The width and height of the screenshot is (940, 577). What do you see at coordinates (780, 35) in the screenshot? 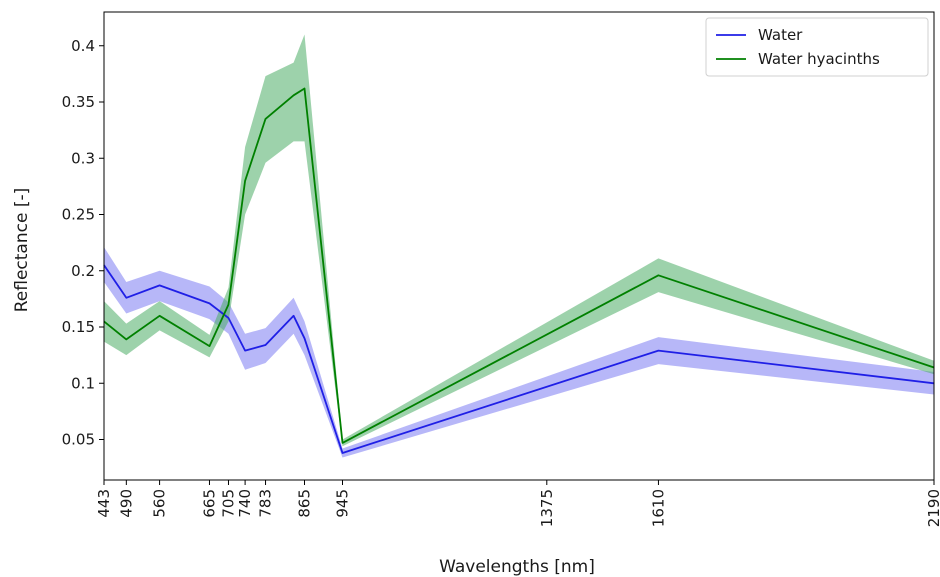
I see `water-legend-label: Water` at bounding box center [780, 35].